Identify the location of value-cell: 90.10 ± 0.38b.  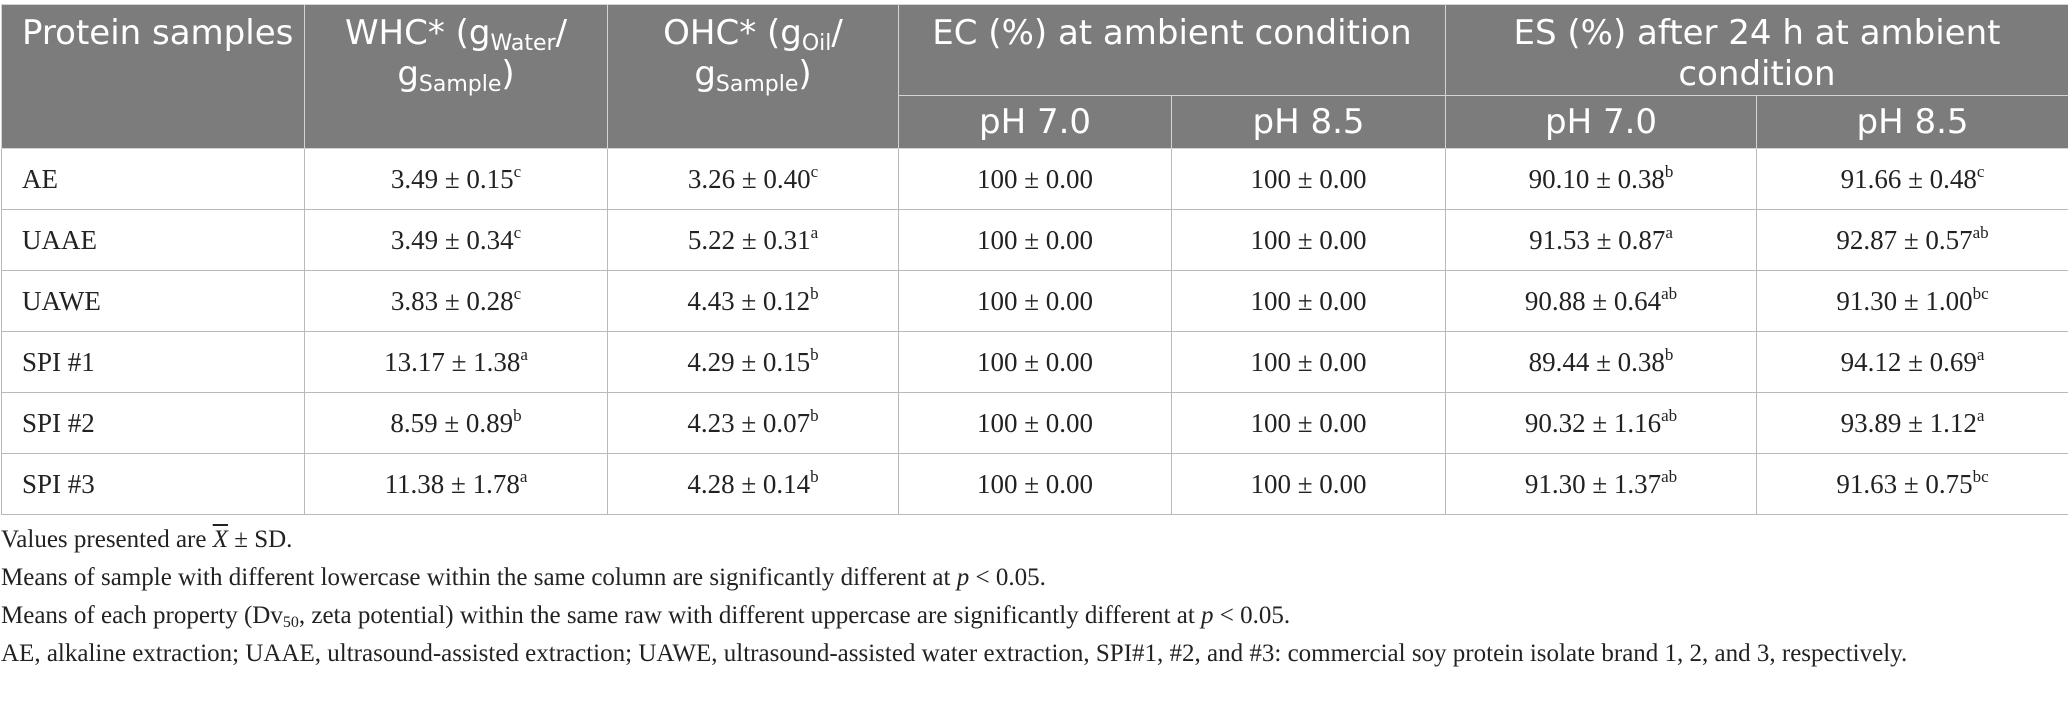
(1601, 179).